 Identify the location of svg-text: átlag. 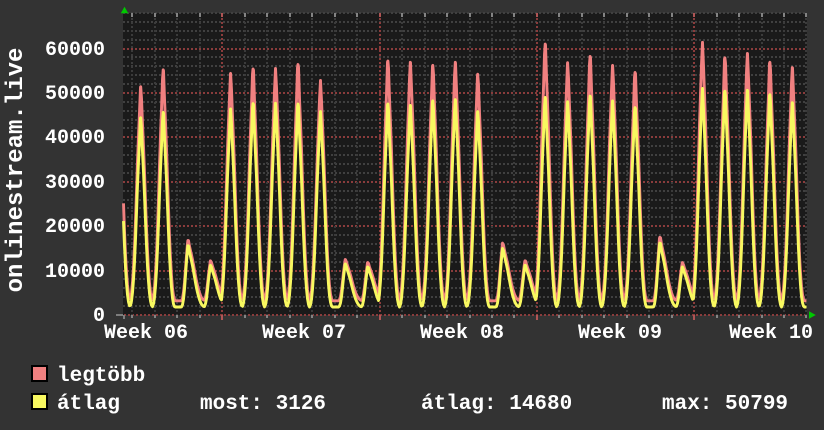
(88, 404).